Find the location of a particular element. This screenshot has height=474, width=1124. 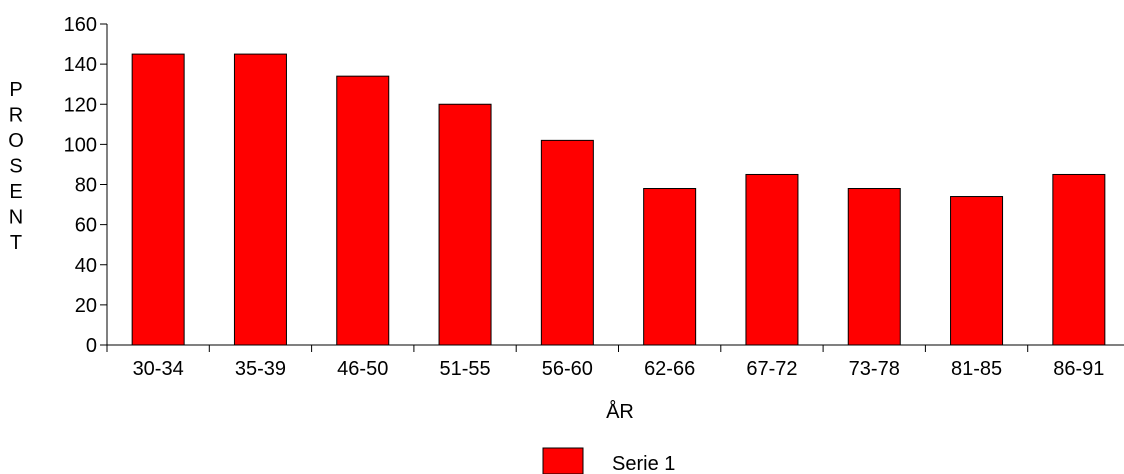

y-tick-label: 20 is located at coordinates (86, 306).